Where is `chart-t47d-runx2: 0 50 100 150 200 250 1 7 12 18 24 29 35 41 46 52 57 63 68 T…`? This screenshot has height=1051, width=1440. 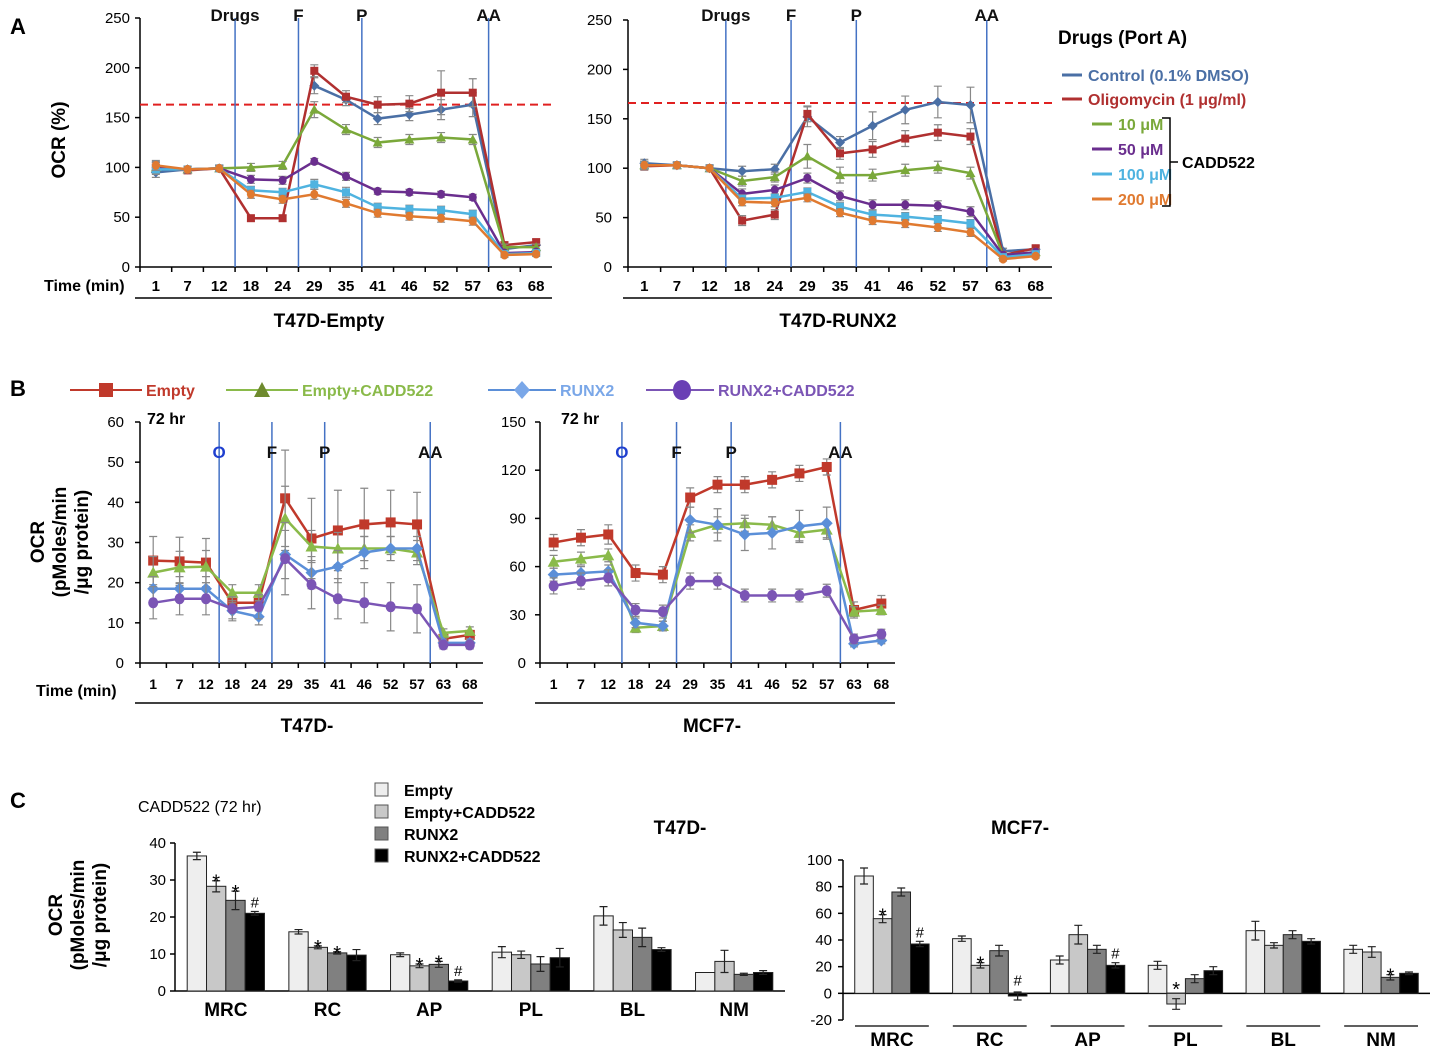
chart-t47d-runx2: 0 50 100 150 200 250 1 7 12 18 24 29 35 41 46 52 57 63 68 T… is located at coordinates (819, 169).